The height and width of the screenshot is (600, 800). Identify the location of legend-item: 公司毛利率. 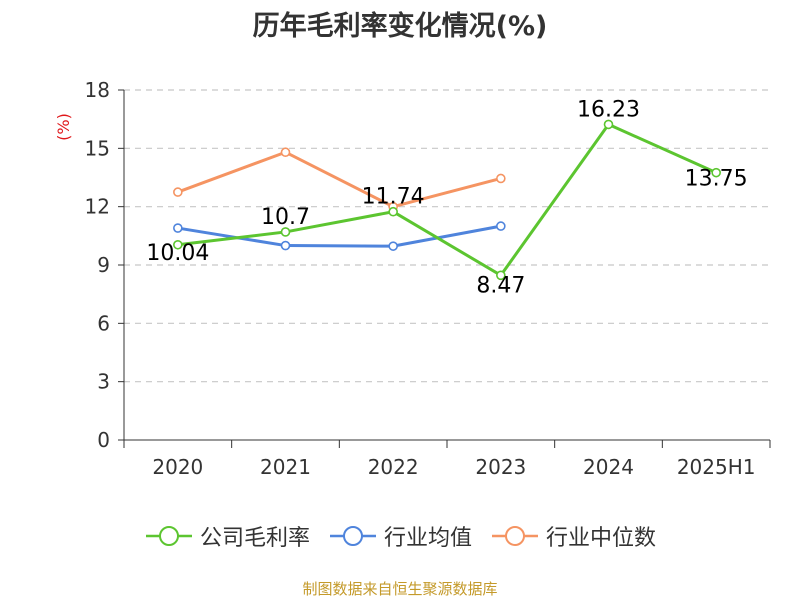
(227, 536).